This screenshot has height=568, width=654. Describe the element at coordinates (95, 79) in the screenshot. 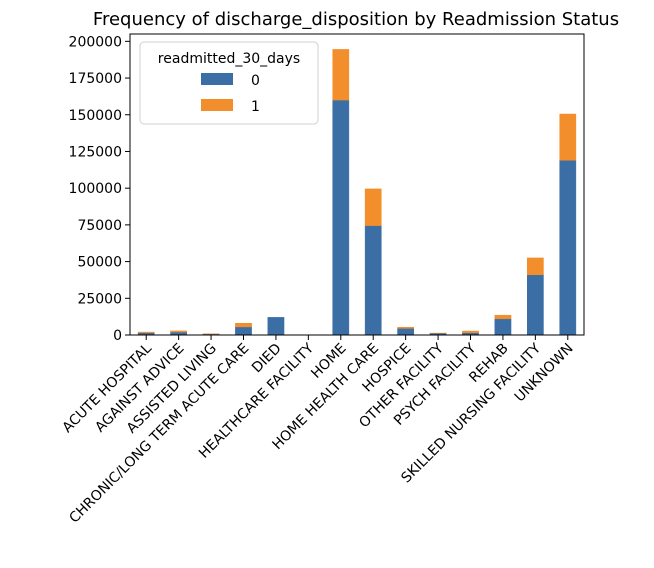

I see `y-tick-label: 175000` at that location.